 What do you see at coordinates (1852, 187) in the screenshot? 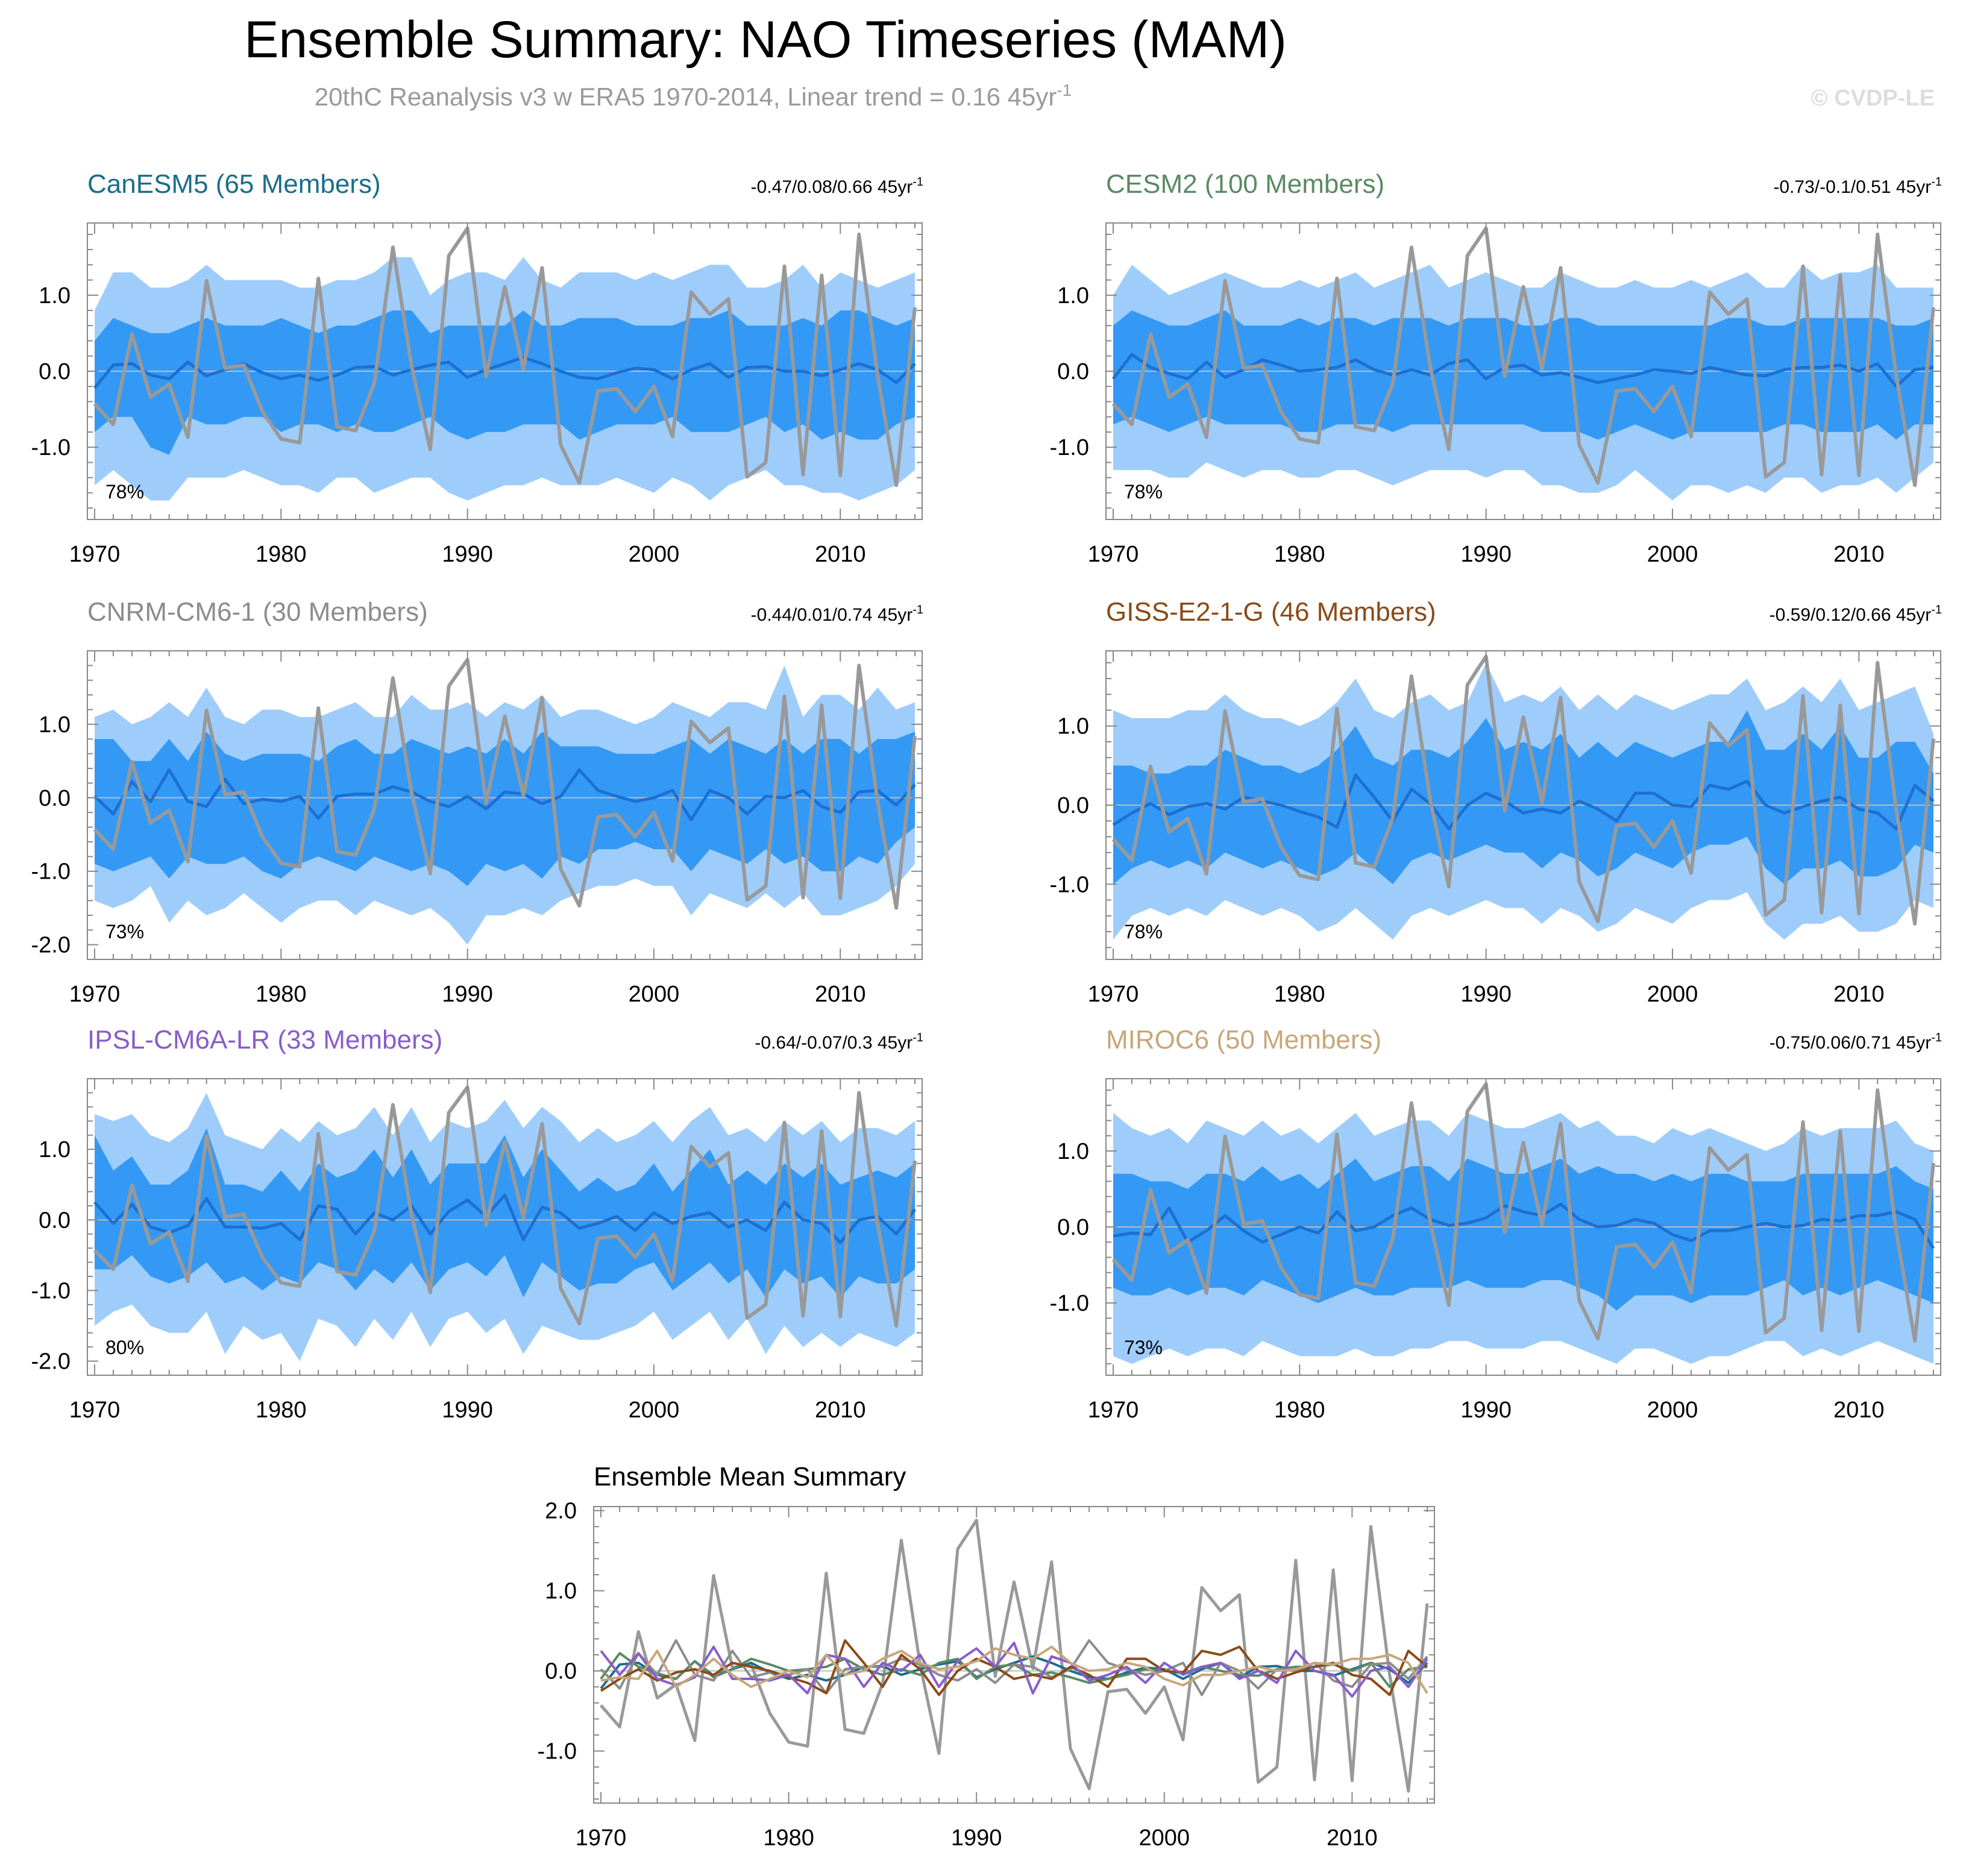
I see `panel-stats-text: -0.73/-0.1/0.51 45yr` at bounding box center [1852, 187].